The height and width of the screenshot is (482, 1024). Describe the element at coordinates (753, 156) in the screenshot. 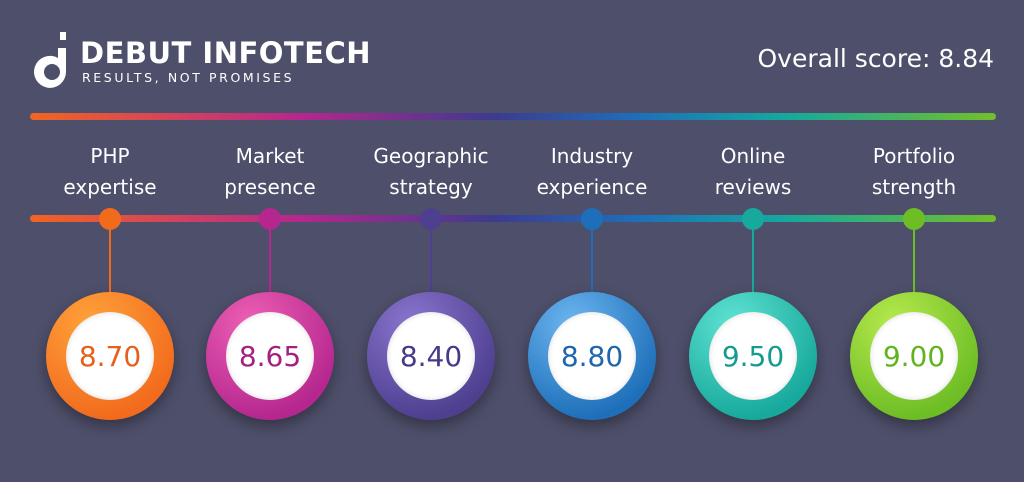

I see `category-line1: Online` at that location.